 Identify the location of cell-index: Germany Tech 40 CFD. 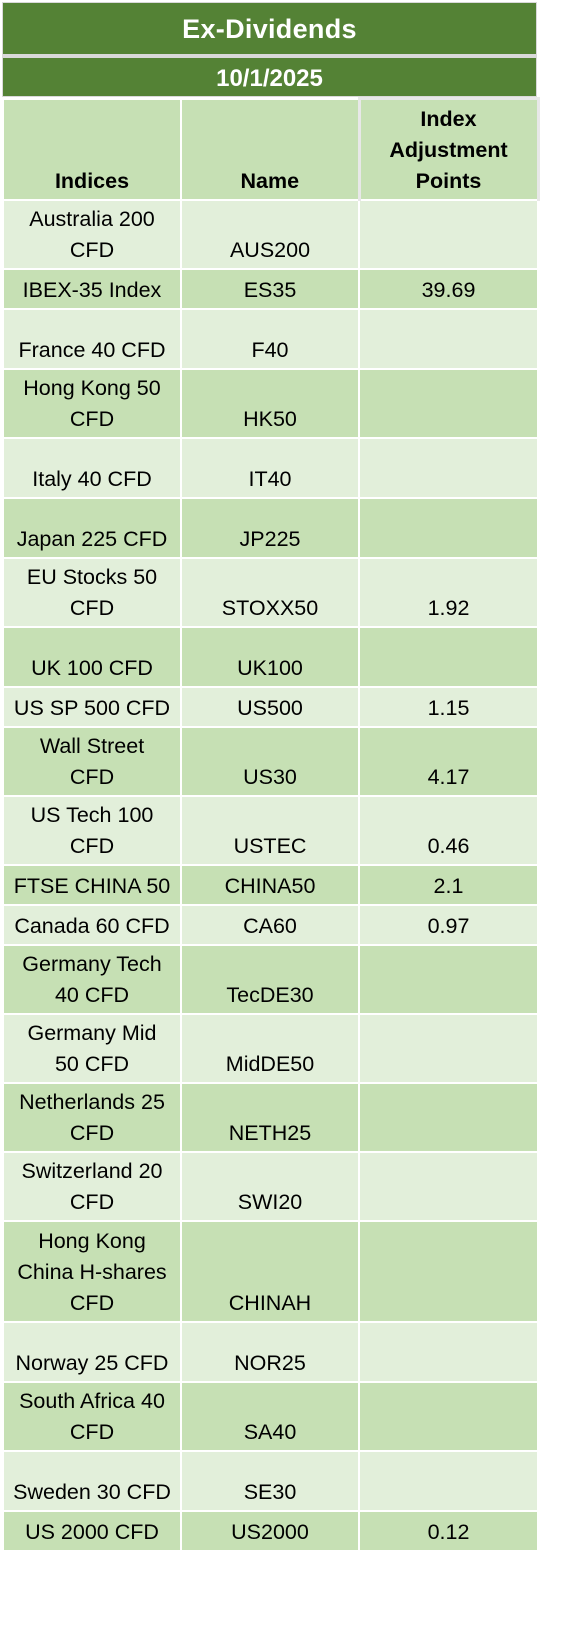
(92, 979).